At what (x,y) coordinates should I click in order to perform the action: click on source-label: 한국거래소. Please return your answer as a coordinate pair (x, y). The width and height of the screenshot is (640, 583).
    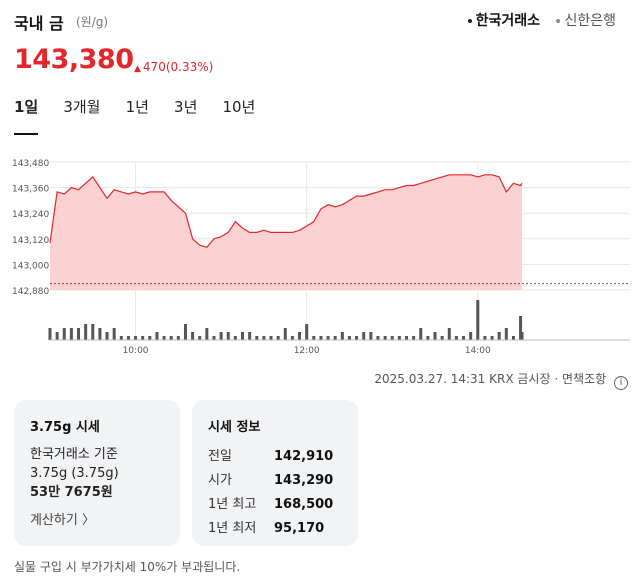
    Looking at the image, I should click on (508, 21).